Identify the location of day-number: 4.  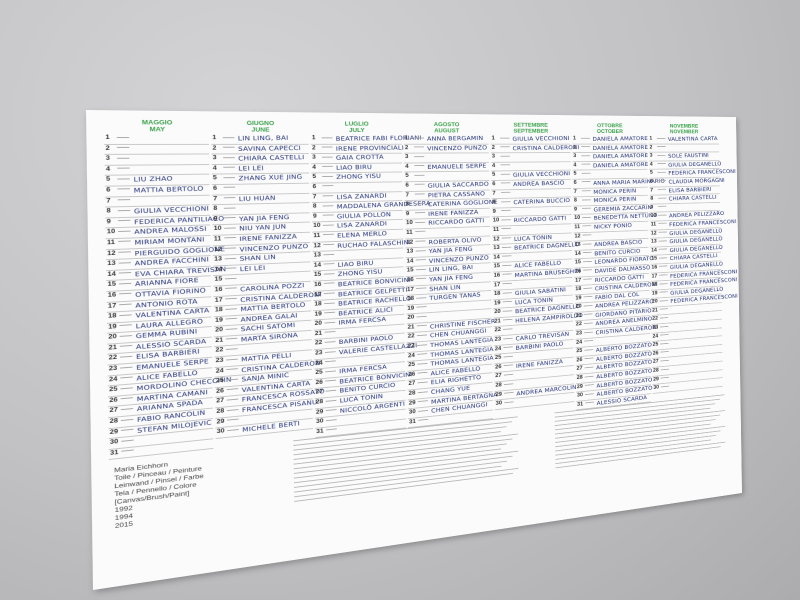
(493, 166).